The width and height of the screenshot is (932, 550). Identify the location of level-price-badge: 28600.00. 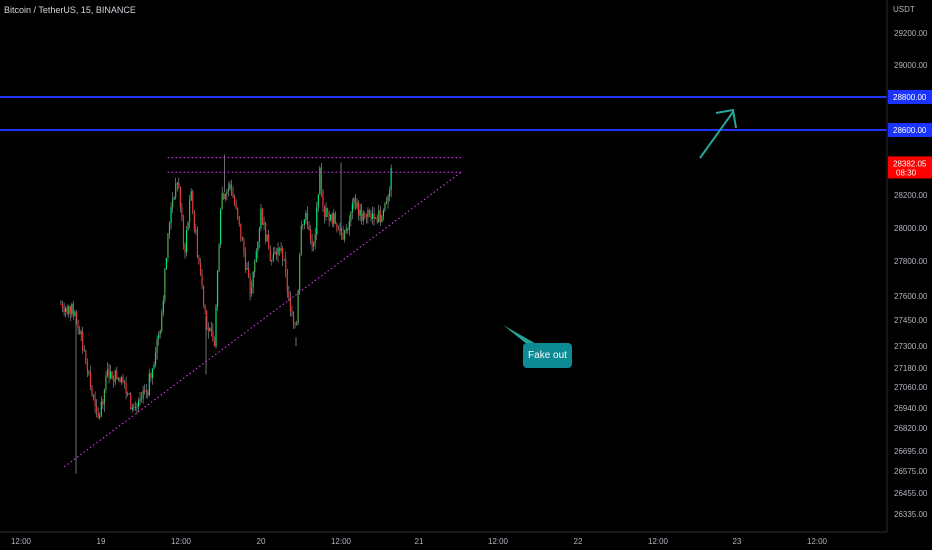
(910, 130).